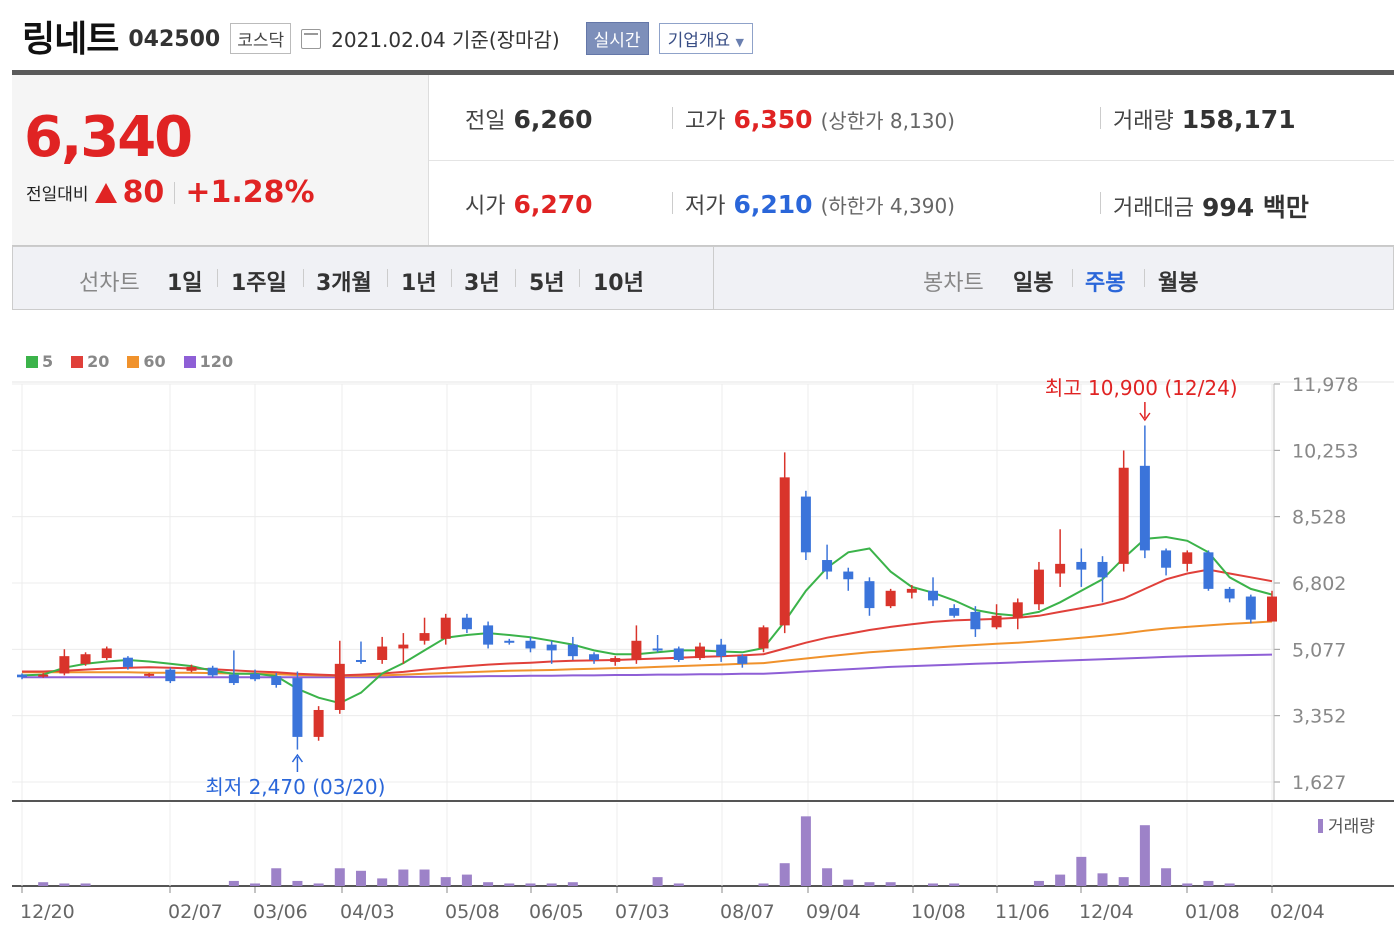  I want to click on tab-10y: 10년, so click(618, 283).